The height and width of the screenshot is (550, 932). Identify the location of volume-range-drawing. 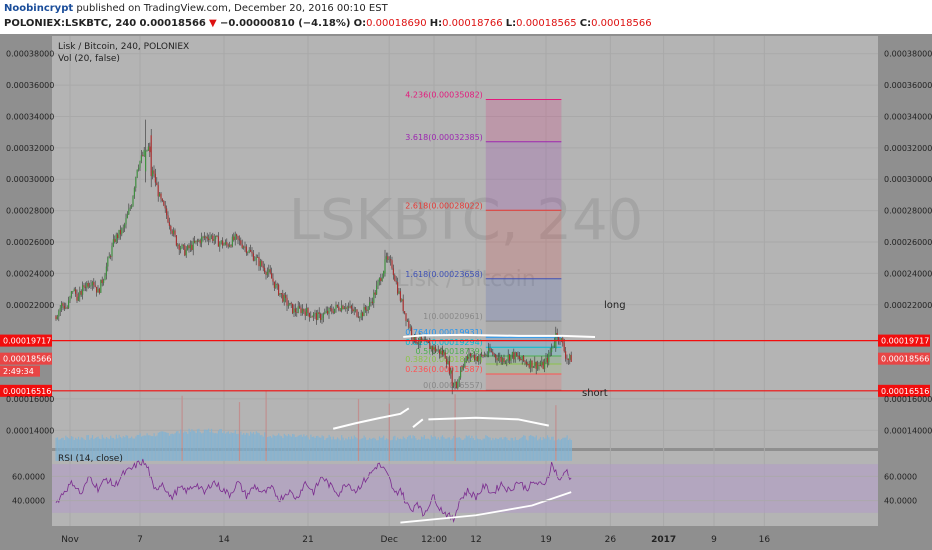
(488, 421).